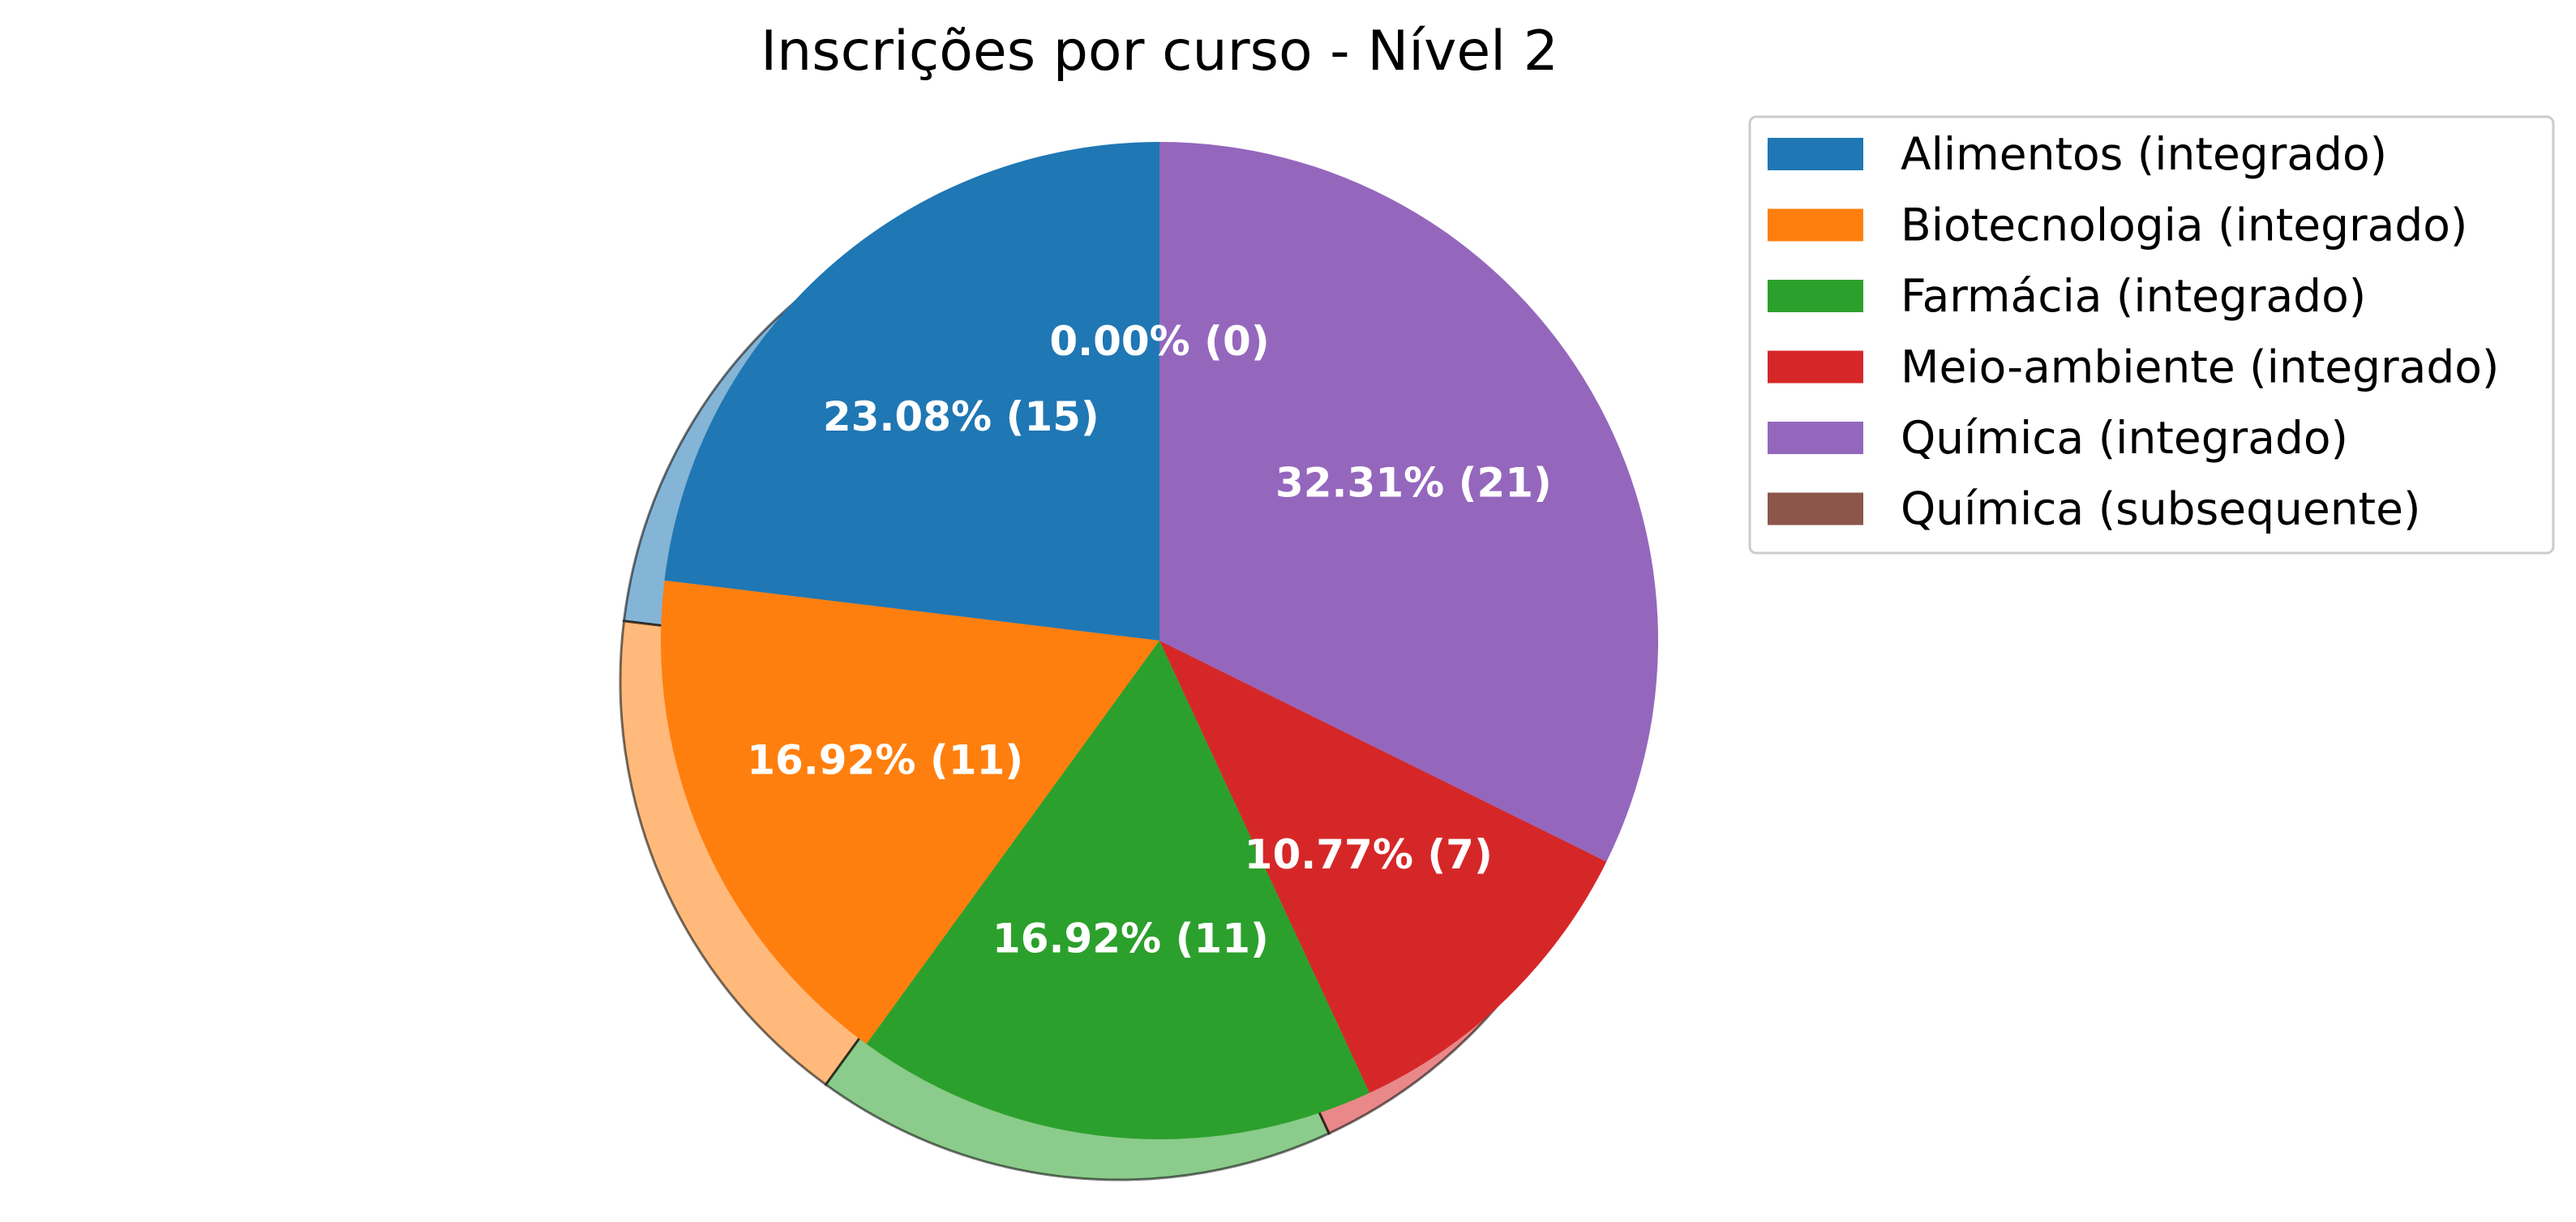  Describe the element at coordinates (1815, 225) in the screenshot. I see `legend-swatch-biotecnologia-integrado` at that location.